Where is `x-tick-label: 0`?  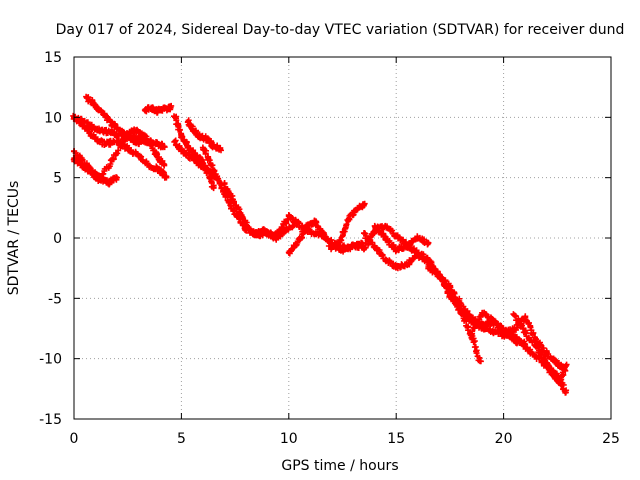
x-tick-label: 0 is located at coordinates (74, 439).